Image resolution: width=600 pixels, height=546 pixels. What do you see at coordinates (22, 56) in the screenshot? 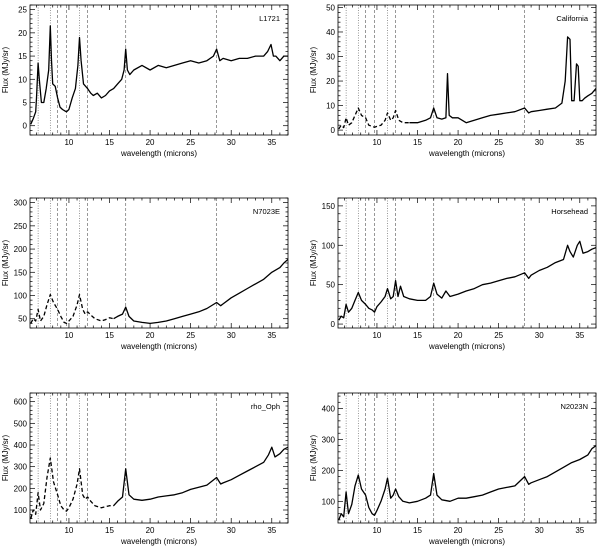
I see `y-tick-label: 15` at bounding box center [22, 56].